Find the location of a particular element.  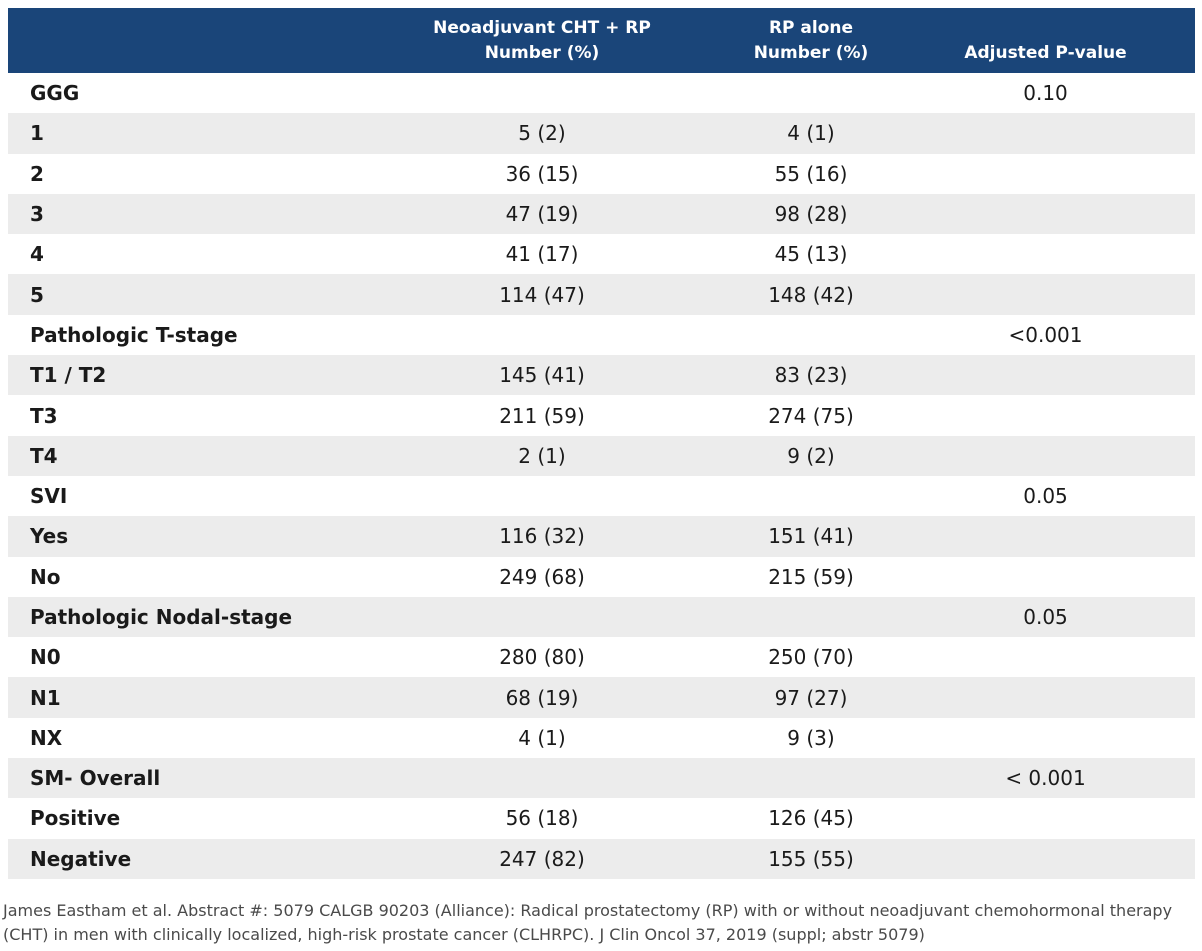

rp-alone-value: 155 (55) is located at coordinates (811, 858).